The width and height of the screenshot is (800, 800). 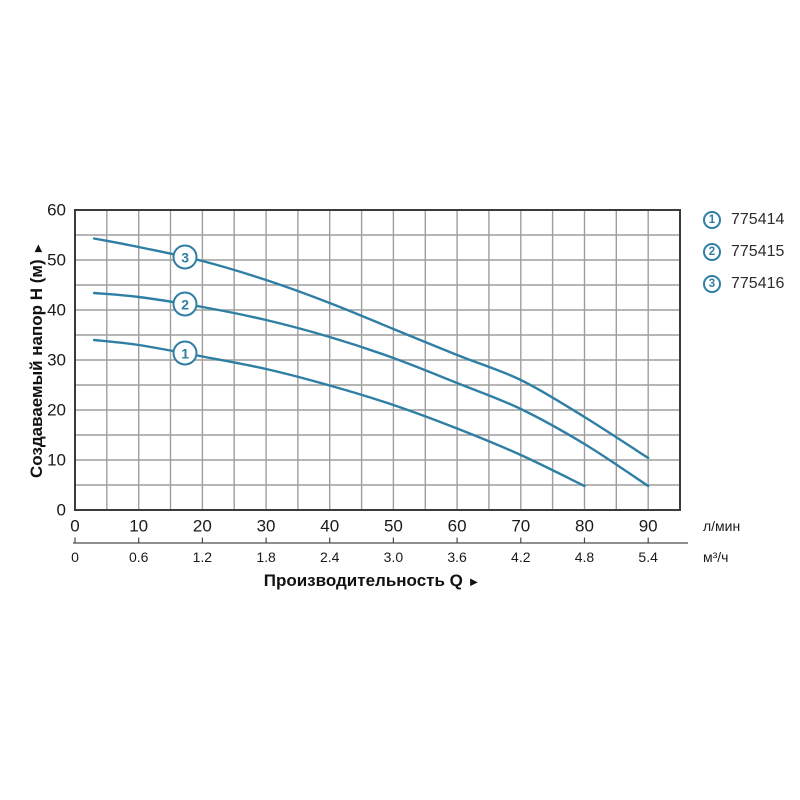 I want to click on x-axis-title-text: Производительность Q, so click(x=363, y=580).